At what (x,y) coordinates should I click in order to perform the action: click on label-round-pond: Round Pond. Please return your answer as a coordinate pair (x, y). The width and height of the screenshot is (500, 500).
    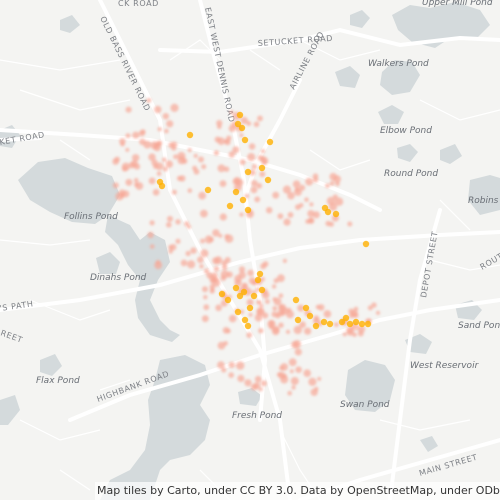
    Looking at the image, I should click on (411, 174).